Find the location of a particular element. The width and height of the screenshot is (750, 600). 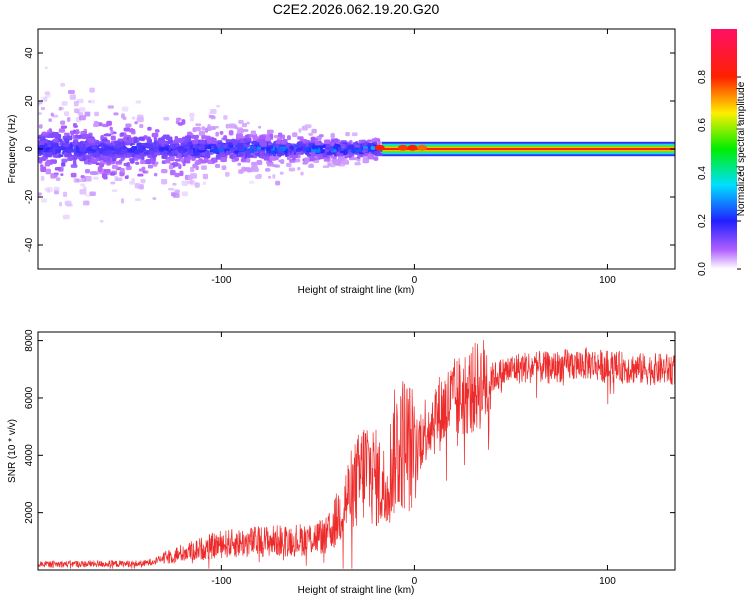

colorbar-label: Normalized spectral amplitude is located at coordinates (741, 148).